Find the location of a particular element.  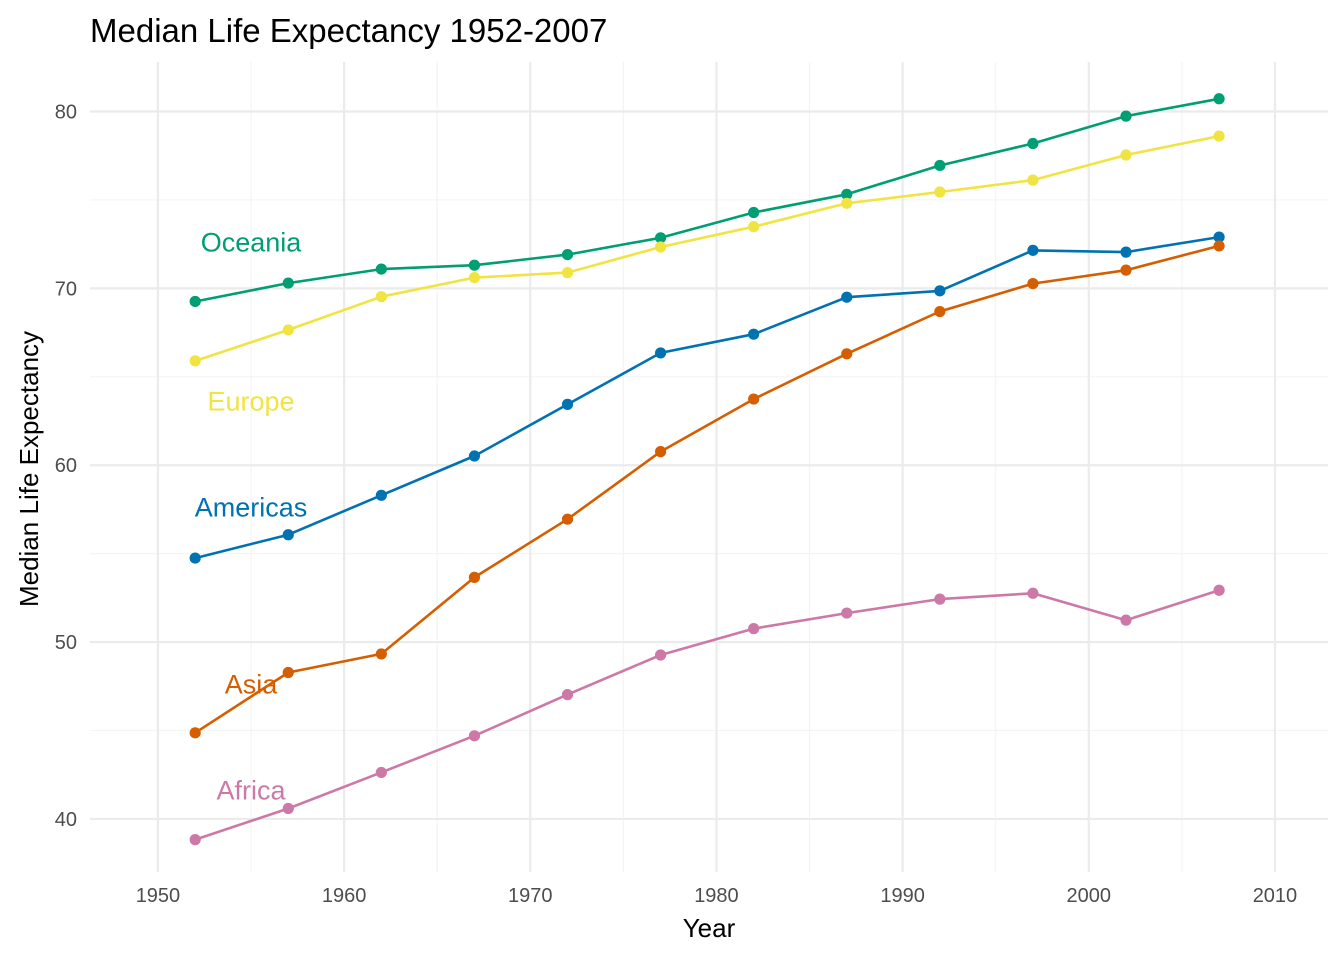

x-tick-label: 1950 is located at coordinates (158, 896).